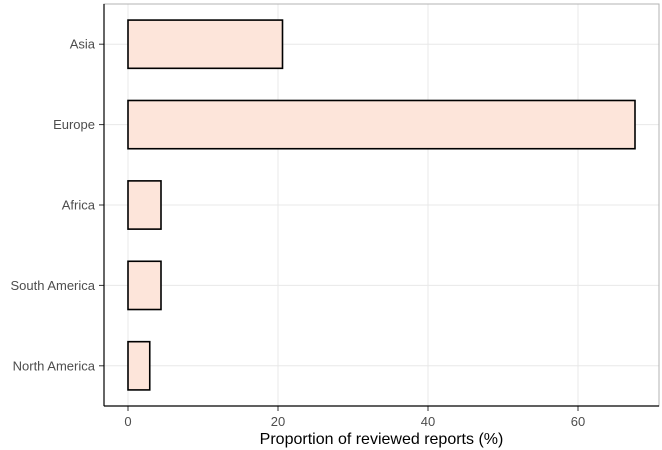 This screenshot has width=662, height=450. I want to click on bar-south-america, so click(144, 285).